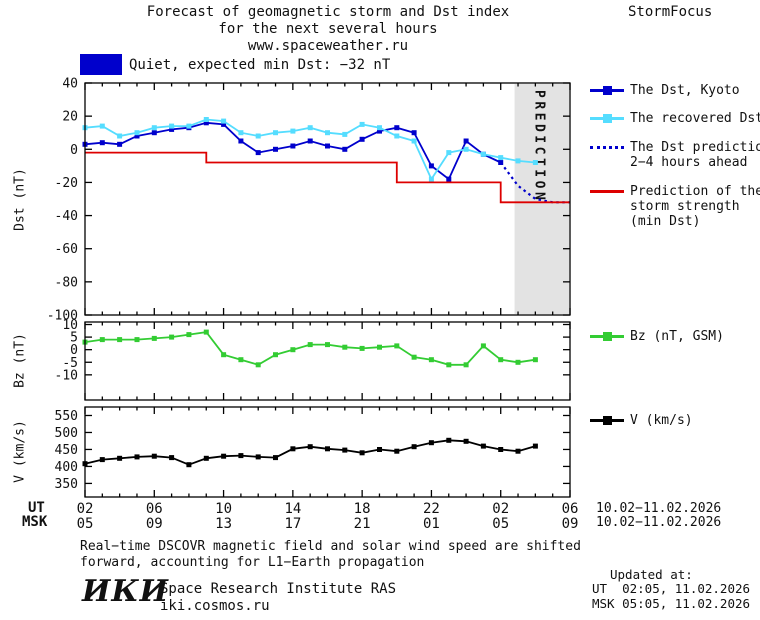 This screenshot has height=620, width=760. What do you see at coordinates (328, 29) in the screenshot?
I see `page-subtitle: for the next several hours` at bounding box center [328, 29].